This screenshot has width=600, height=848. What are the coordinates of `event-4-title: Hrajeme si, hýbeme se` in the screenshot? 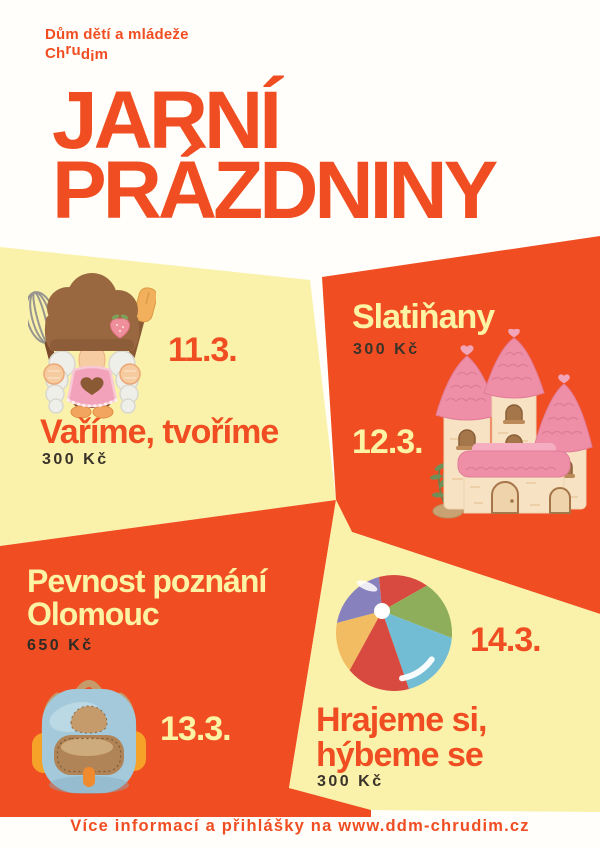 It's located at (401, 738).